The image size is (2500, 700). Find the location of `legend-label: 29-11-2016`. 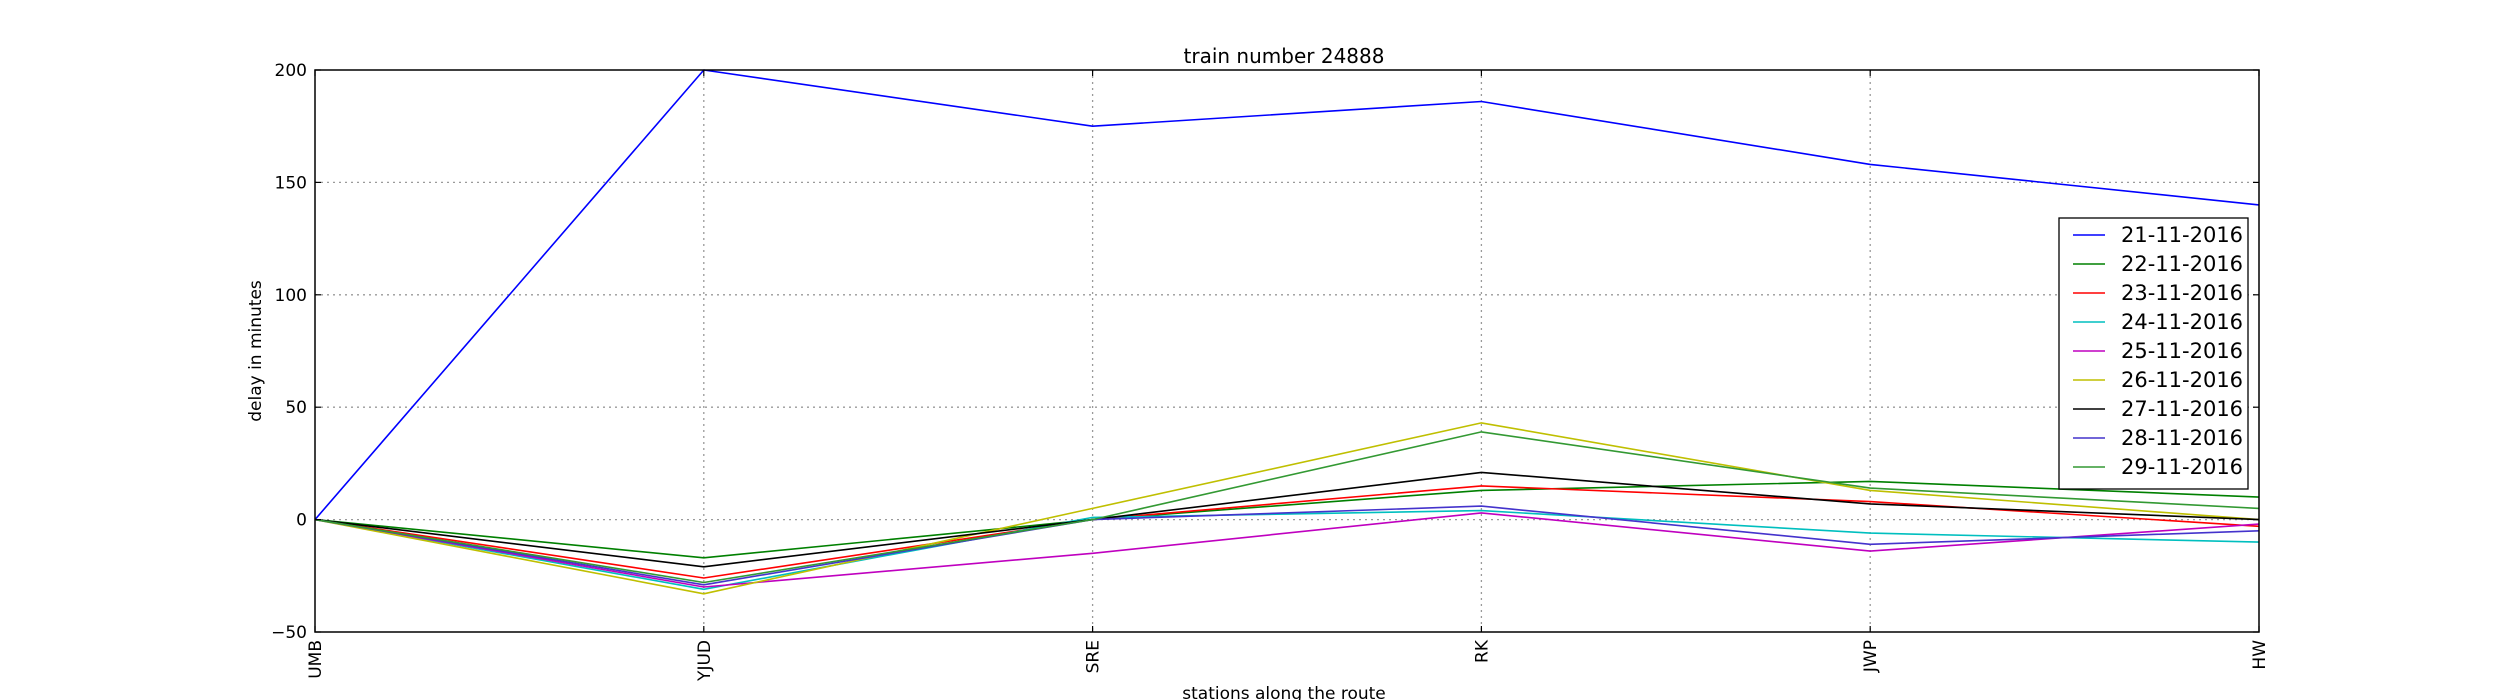

legend-label: 29-11-2016 is located at coordinates (2182, 467).